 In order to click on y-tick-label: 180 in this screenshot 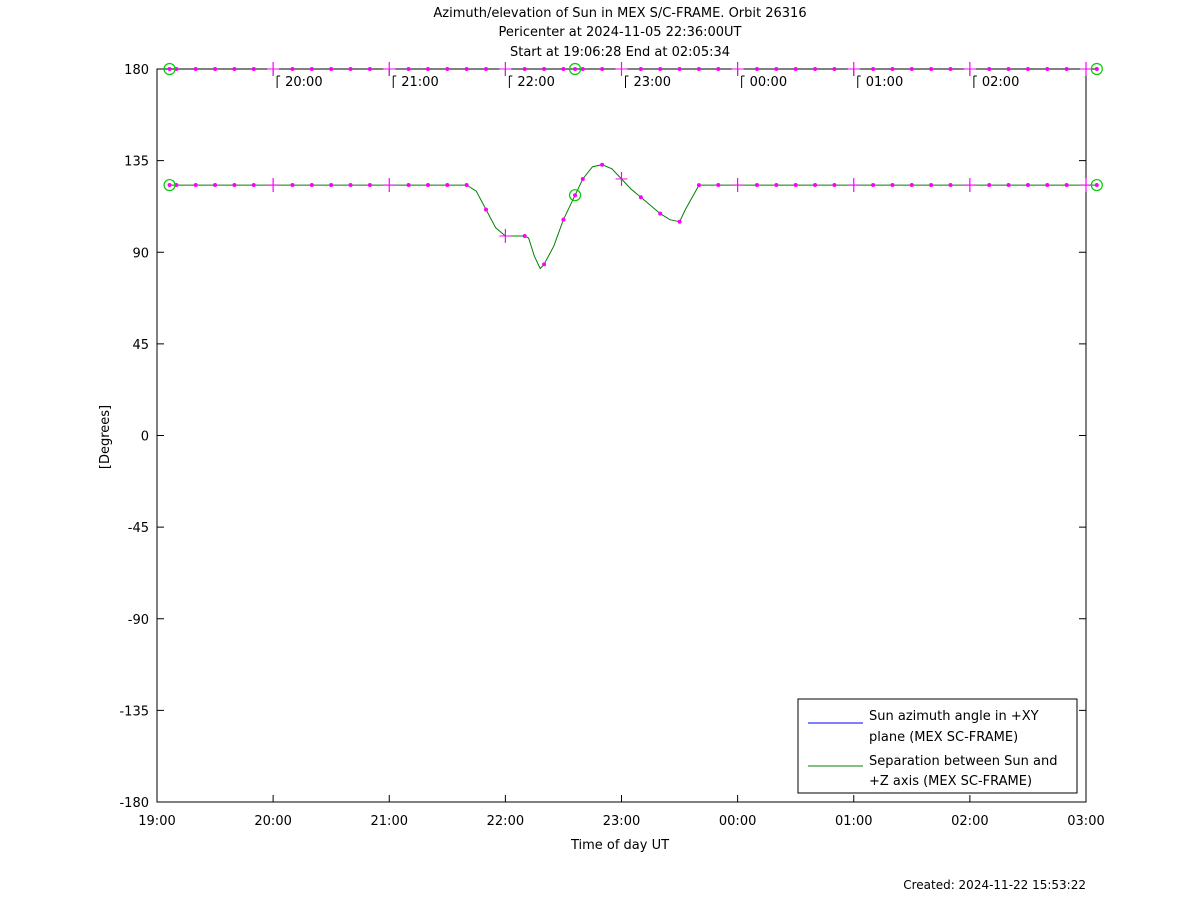, I will do `click(136, 70)`.